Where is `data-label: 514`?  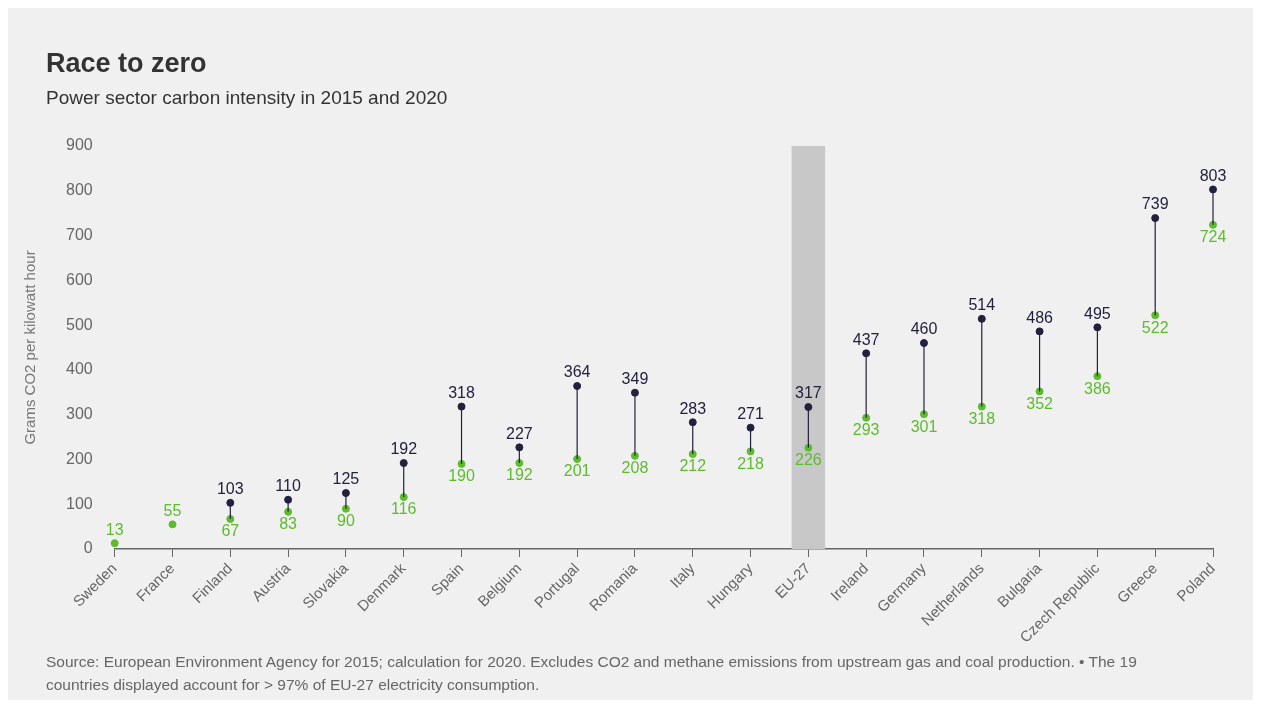 data-label: 514 is located at coordinates (982, 305).